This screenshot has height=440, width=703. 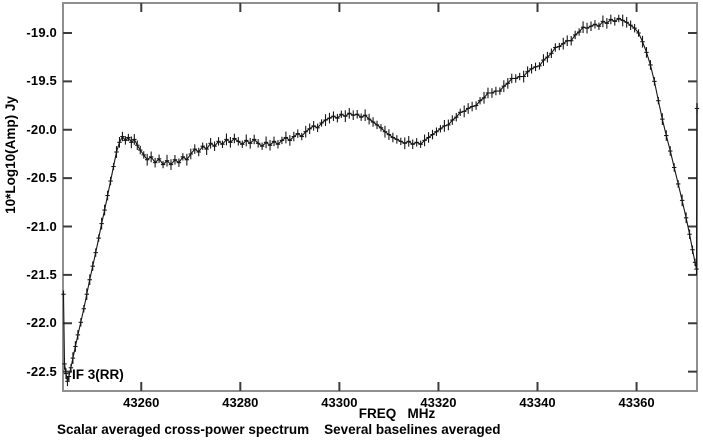 I want to click on y-axis-title: 10*Log10(Amp) Jy, so click(x=10, y=155).